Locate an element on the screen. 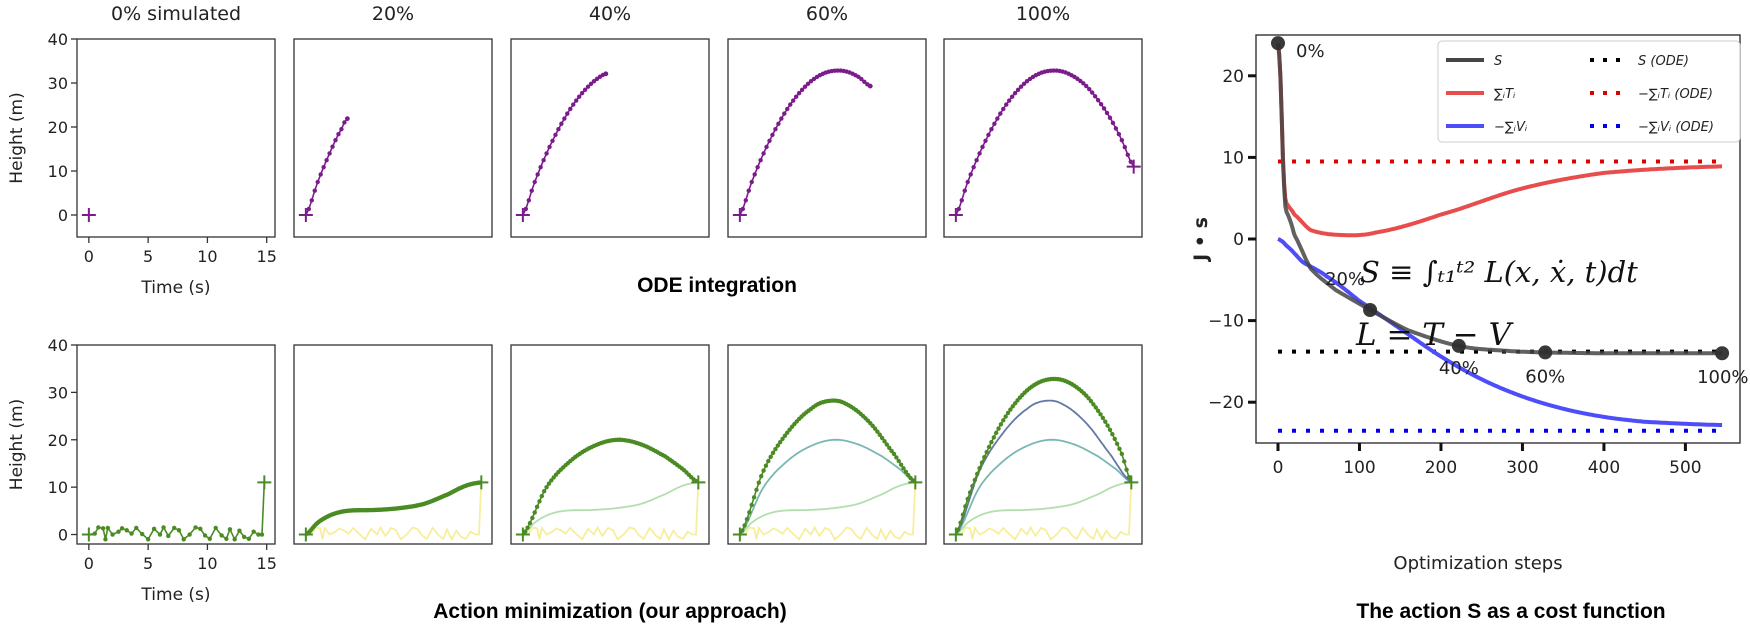 Image resolution: width=1750 pixels, height=629 pixels. action-panel-3-frame is located at coordinates (827, 444).